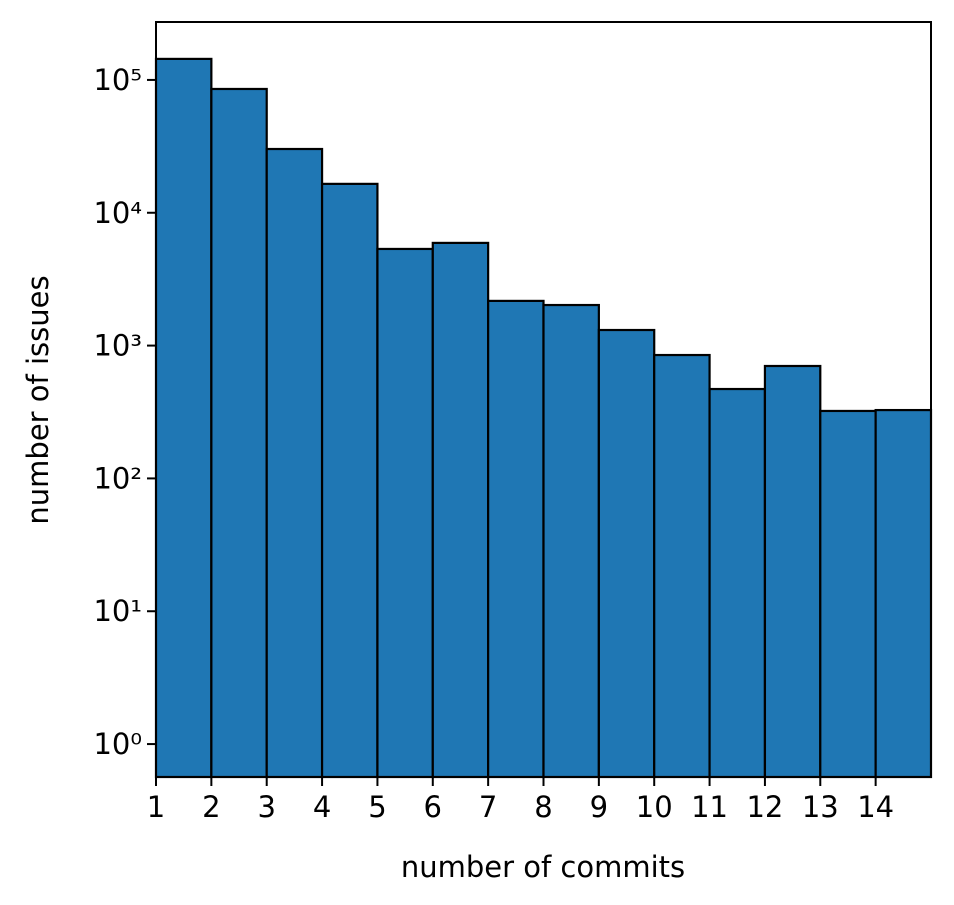 The width and height of the screenshot is (954, 905). Describe the element at coordinates (543, 807) in the screenshot. I see `x-tick-label: 8` at that location.